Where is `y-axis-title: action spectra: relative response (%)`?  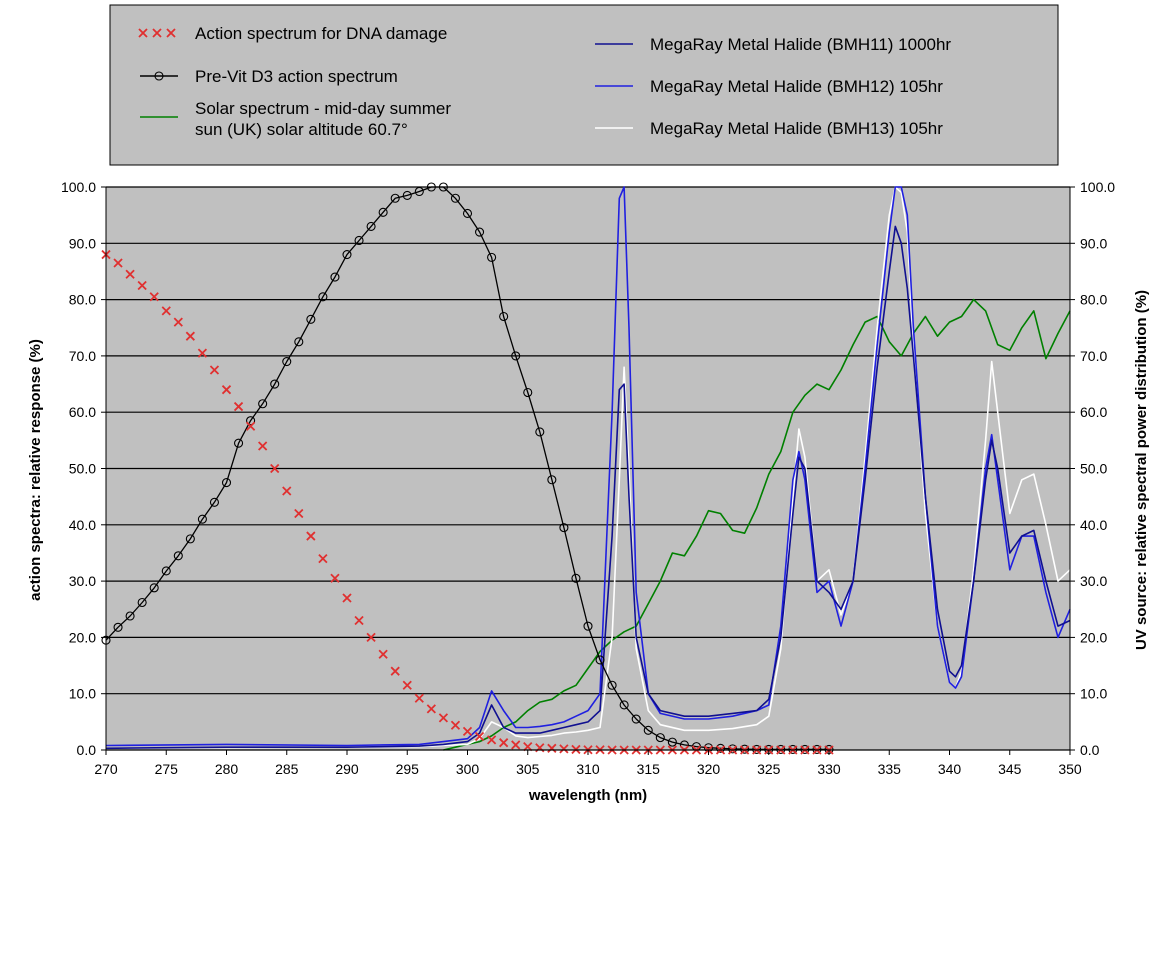 y-axis-title: action spectra: relative response (%) is located at coordinates (35, 470).